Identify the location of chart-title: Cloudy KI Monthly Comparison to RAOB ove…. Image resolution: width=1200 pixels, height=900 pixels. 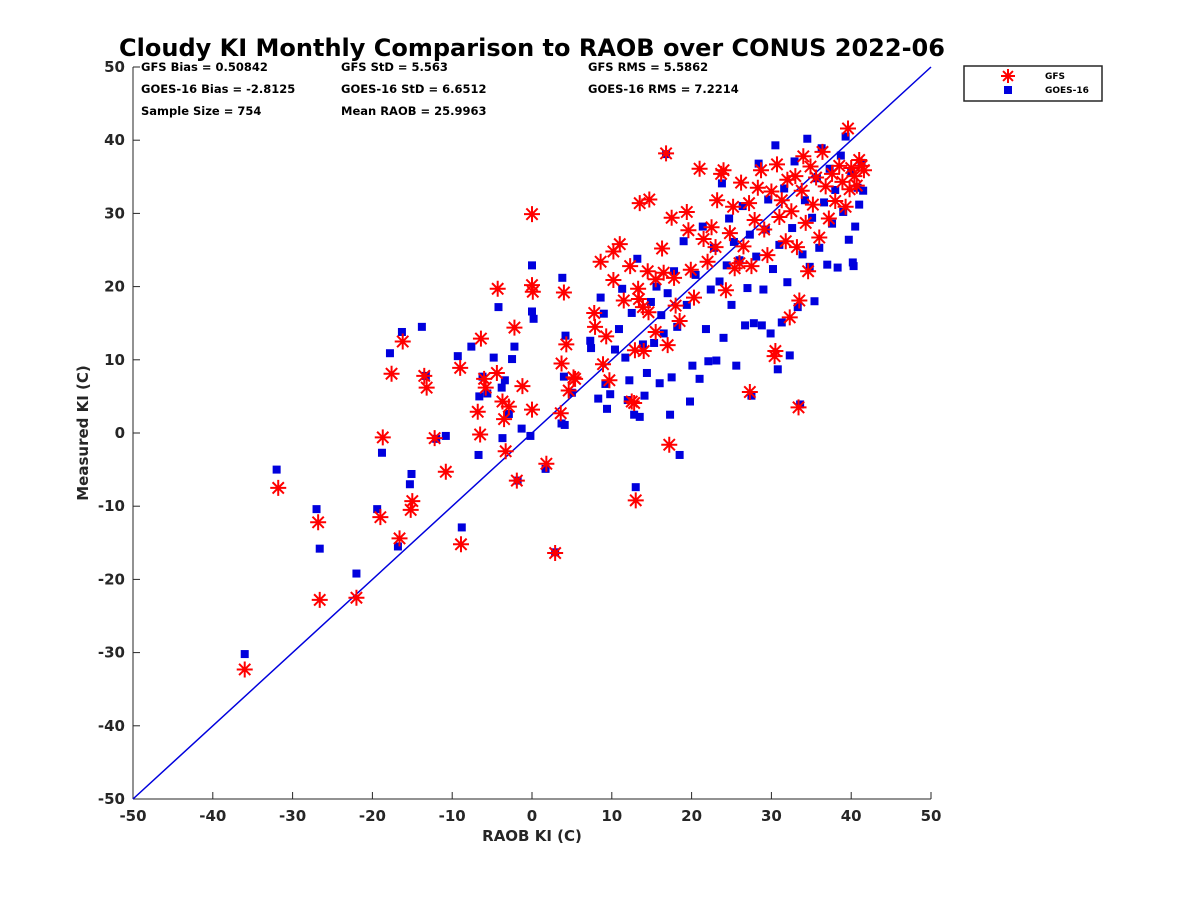
(532, 48).